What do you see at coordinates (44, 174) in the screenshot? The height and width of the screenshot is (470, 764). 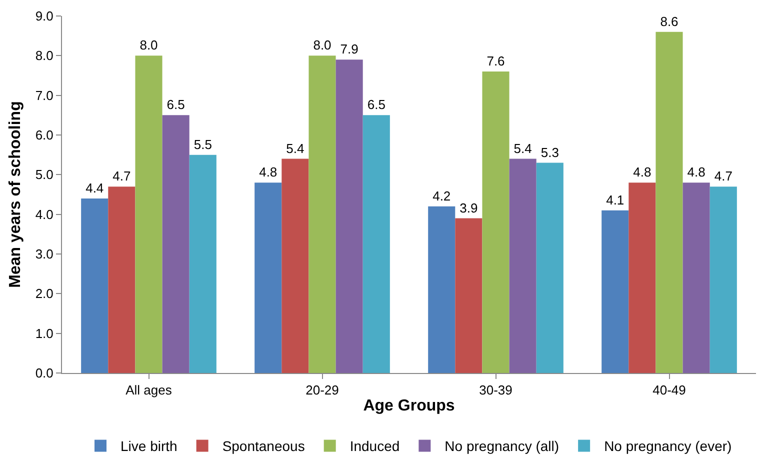 I see `y-tick-label: 5.0` at bounding box center [44, 174].